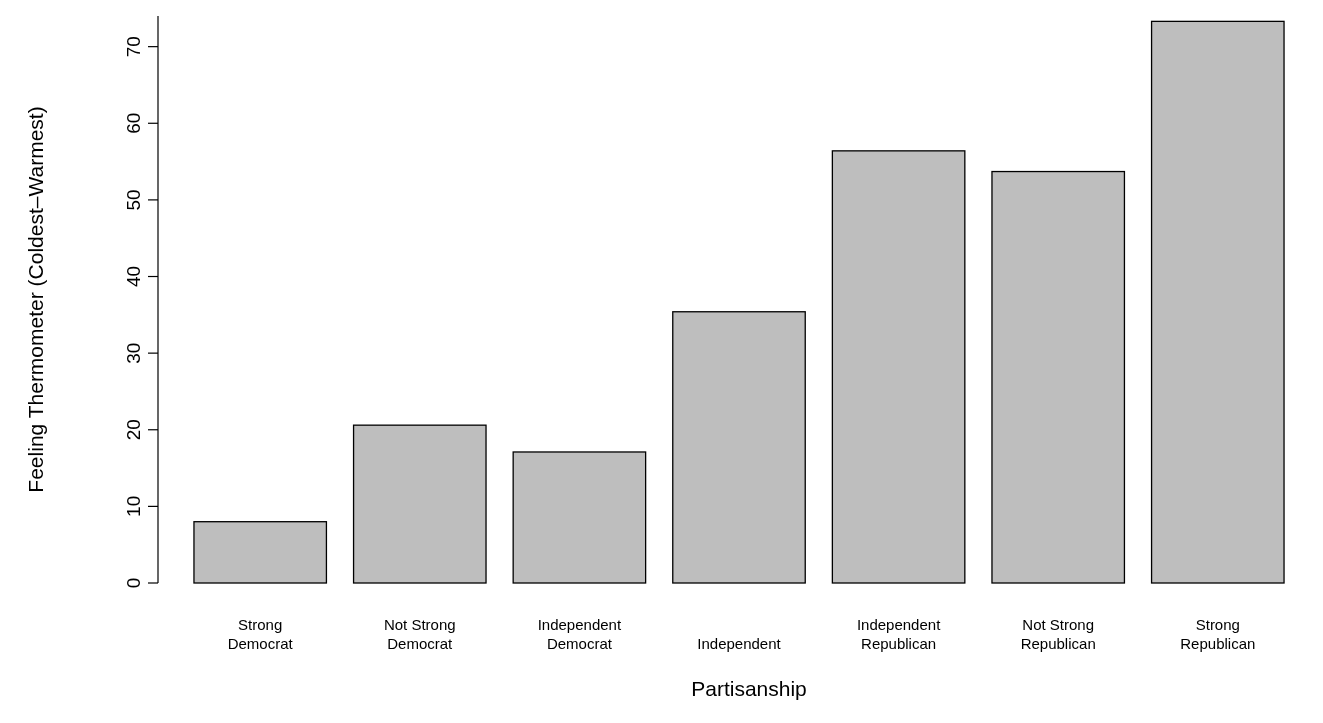 This screenshot has height=723, width=1323. What do you see at coordinates (419, 634) in the screenshot?
I see `x-tick-label: Not Strong Democrat` at bounding box center [419, 634].